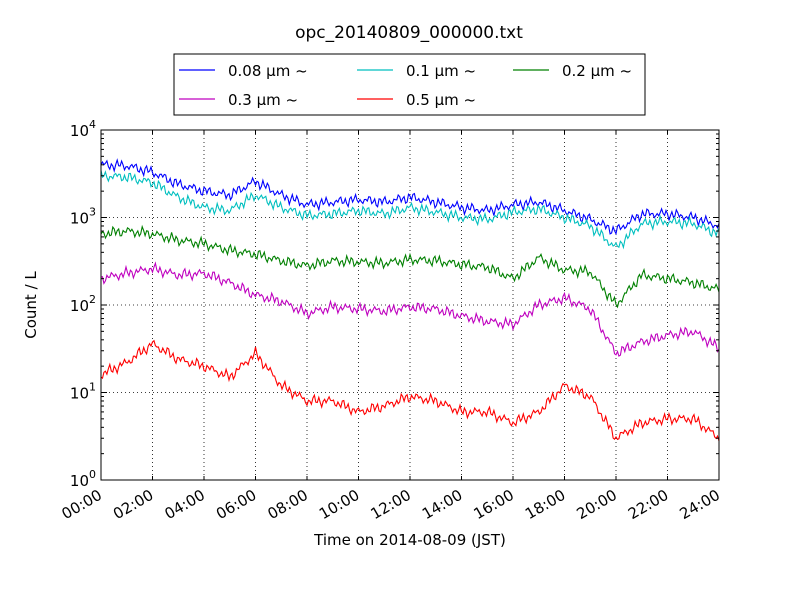  I want to click on legend-label: 0.1 μm ~, so click(441, 71).